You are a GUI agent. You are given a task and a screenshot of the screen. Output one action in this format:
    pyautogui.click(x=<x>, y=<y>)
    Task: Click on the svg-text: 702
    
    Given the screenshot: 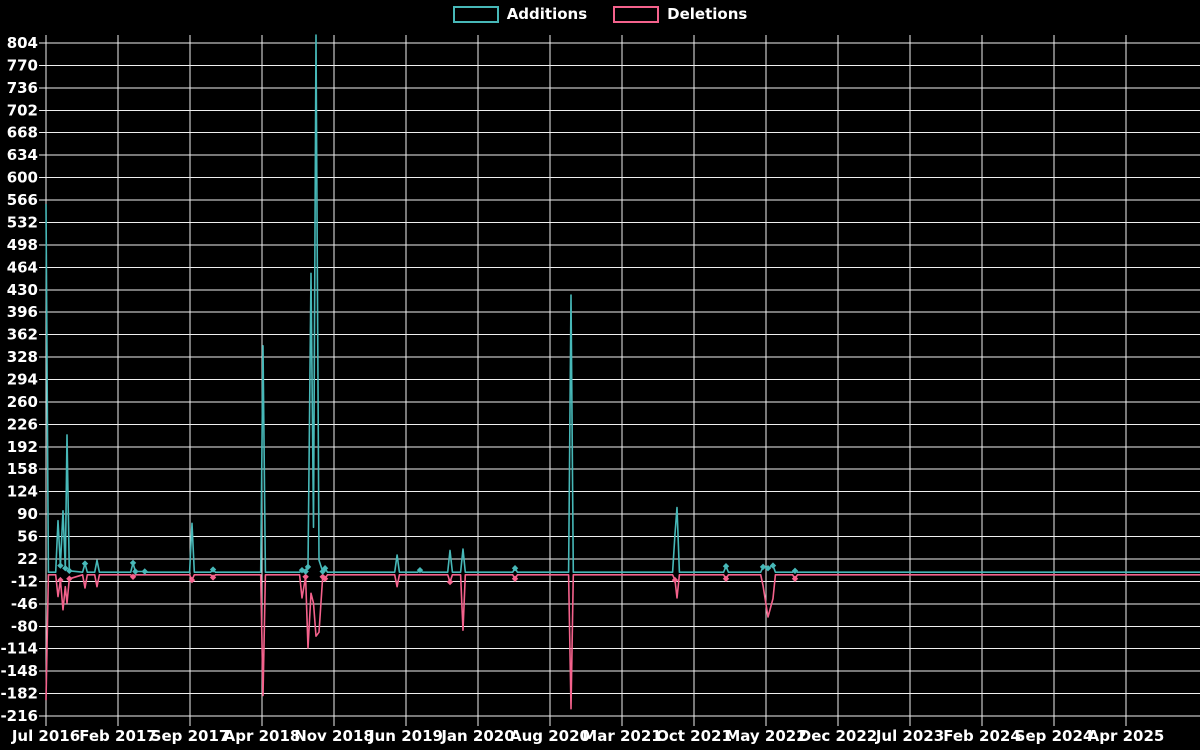 What is the action you would take?
    pyautogui.click(x=22, y=110)
    